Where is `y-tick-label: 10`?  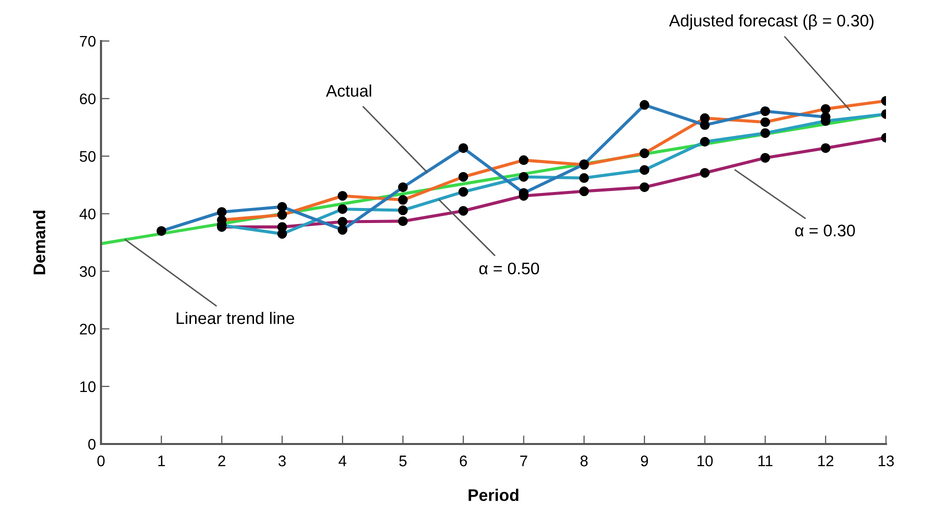
y-tick-label: 10 is located at coordinates (88, 386).